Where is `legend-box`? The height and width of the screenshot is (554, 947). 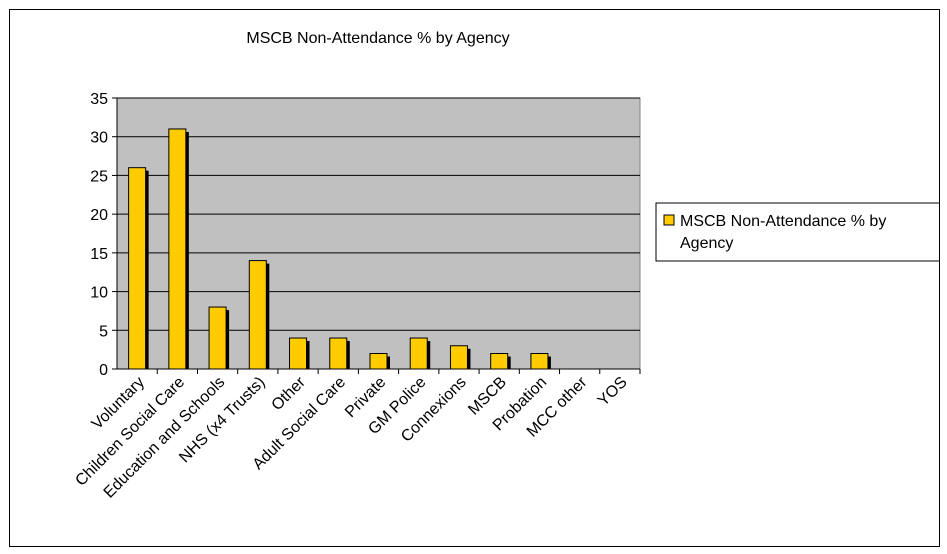
legend-box is located at coordinates (797, 232).